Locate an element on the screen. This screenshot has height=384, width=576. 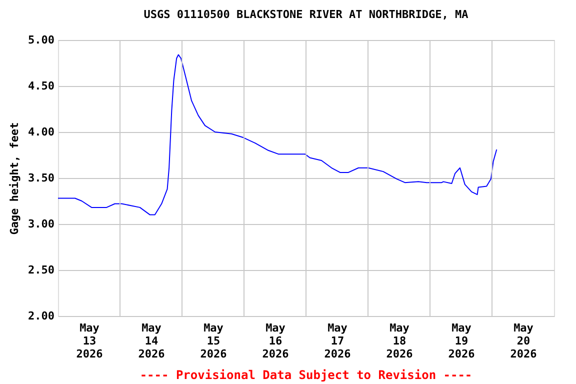
y-tick-label: 2.50 is located at coordinates (41, 270).